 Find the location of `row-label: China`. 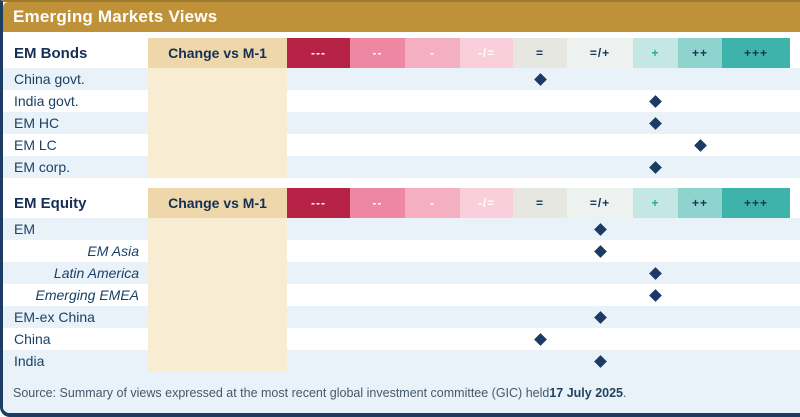

row-label: China is located at coordinates (32, 339).